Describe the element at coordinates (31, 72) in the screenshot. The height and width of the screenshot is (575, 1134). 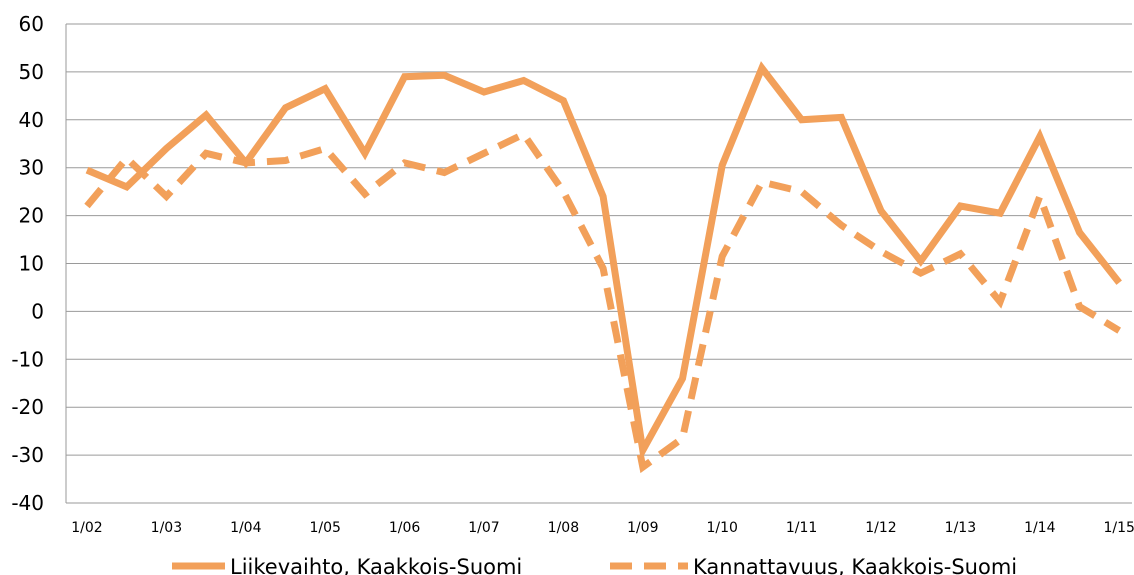
I see `y-tick-label: 50` at that location.